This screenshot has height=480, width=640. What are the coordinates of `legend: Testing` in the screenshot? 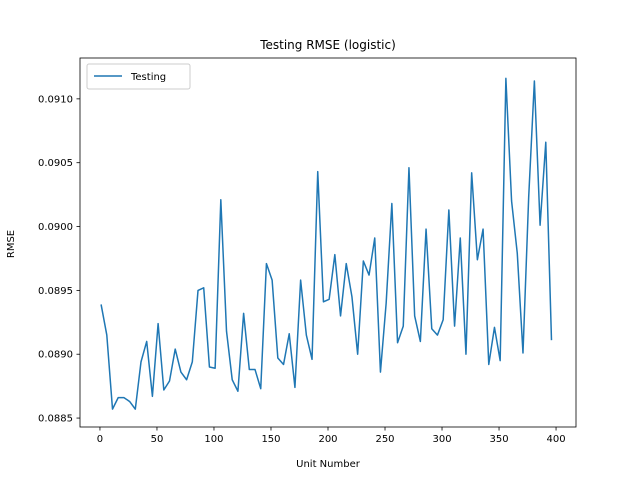 It's located at (138, 76).